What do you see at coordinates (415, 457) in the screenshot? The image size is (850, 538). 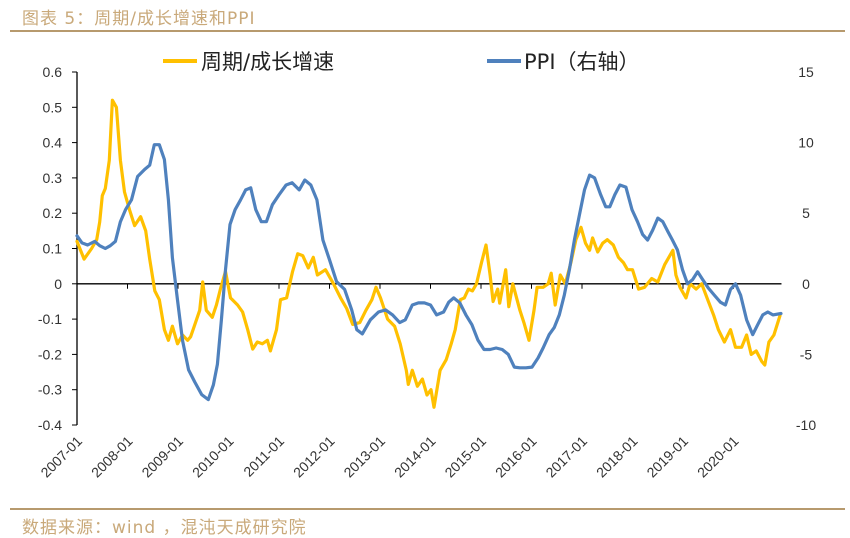 I see `x-axis-tick-label: 2014-01` at bounding box center [415, 457].